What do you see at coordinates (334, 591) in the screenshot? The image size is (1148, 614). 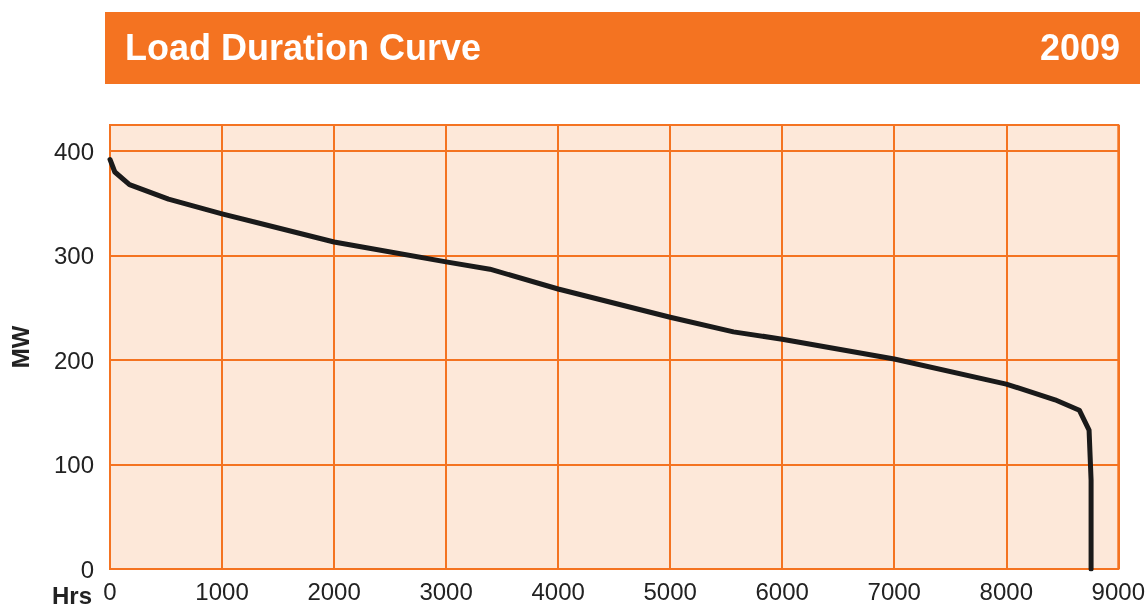 I see `x-tick-label: 2000` at bounding box center [334, 591].